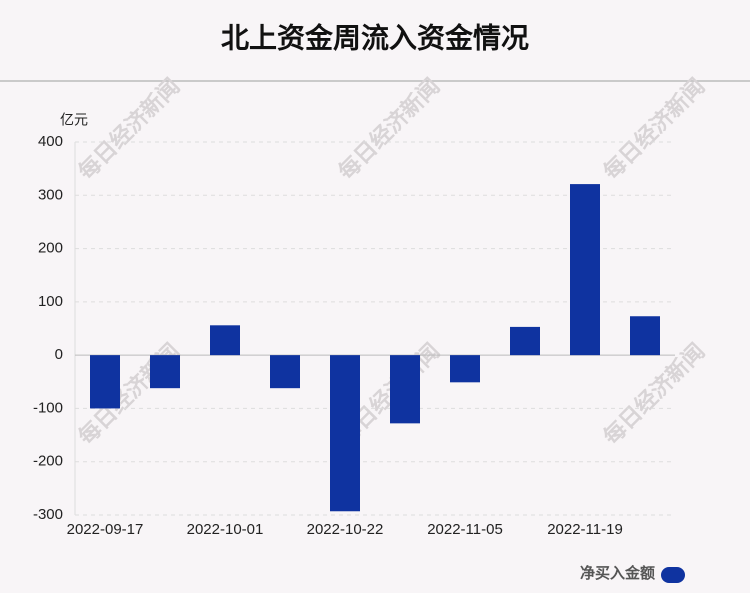 The width and height of the screenshot is (750, 593). I want to click on chart-title: 北上资金周流入资金情况, so click(375, 37).